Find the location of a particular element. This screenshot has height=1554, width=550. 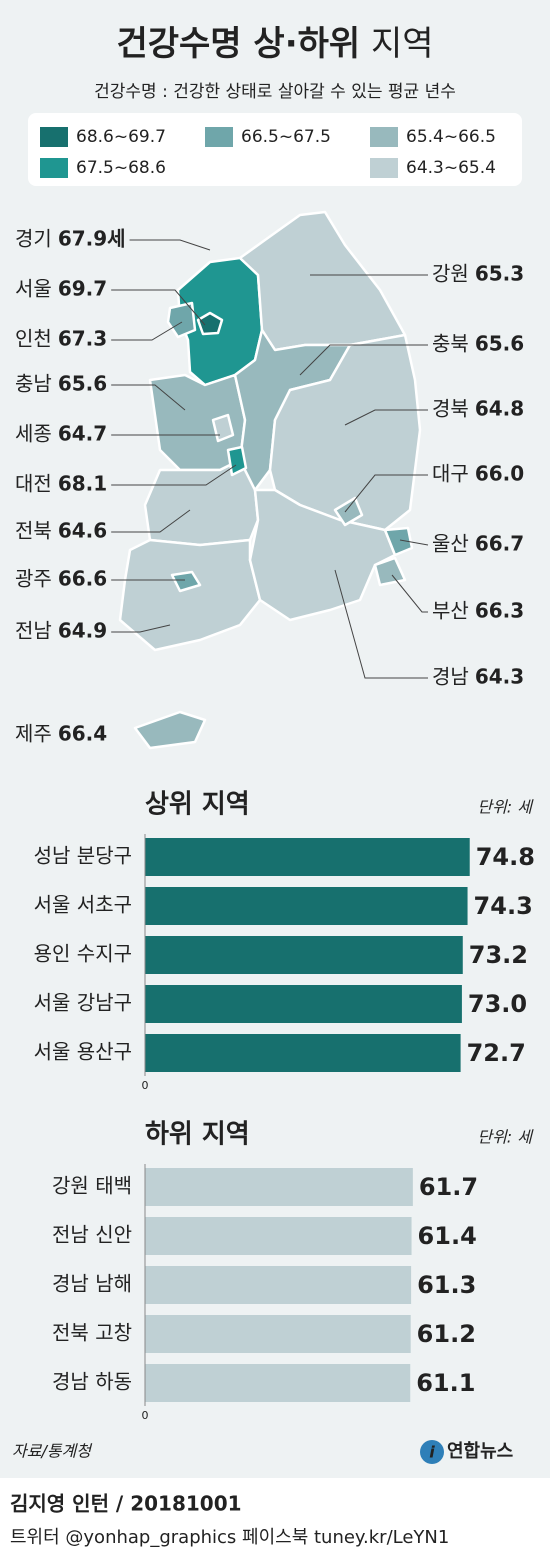

chart-title: 상위 지역 is located at coordinates (197, 805).